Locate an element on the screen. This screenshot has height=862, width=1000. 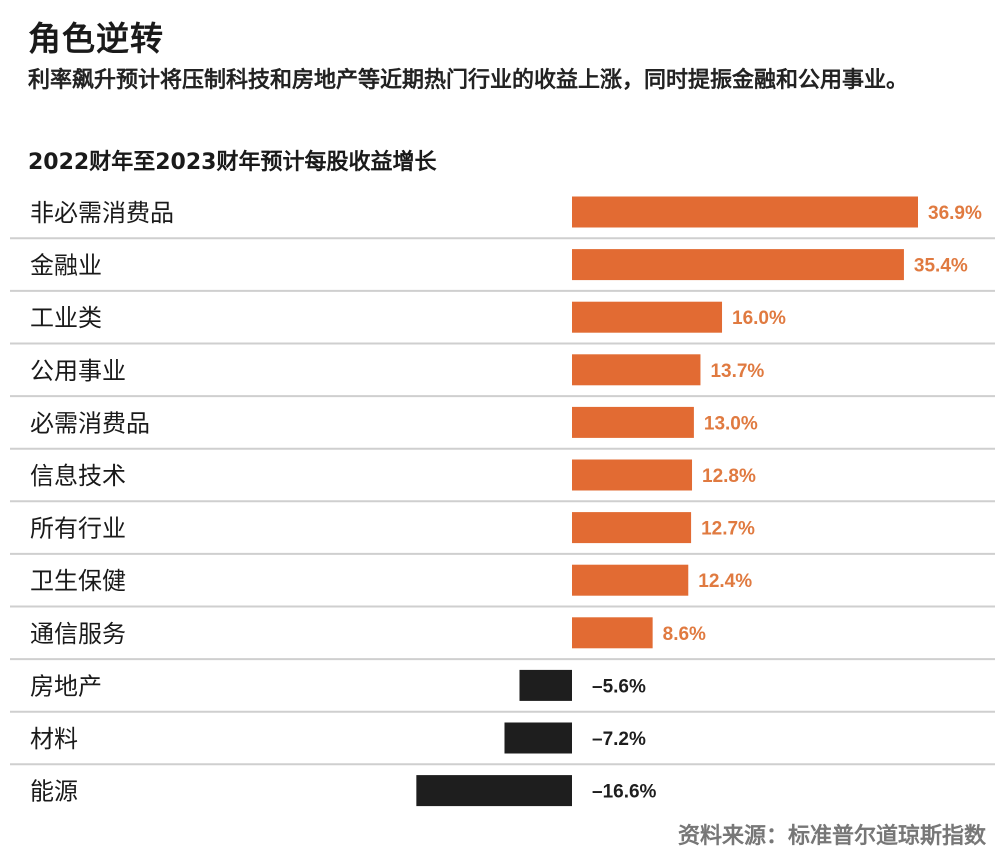
category-label: 必需消费品 is located at coordinates (90, 423).